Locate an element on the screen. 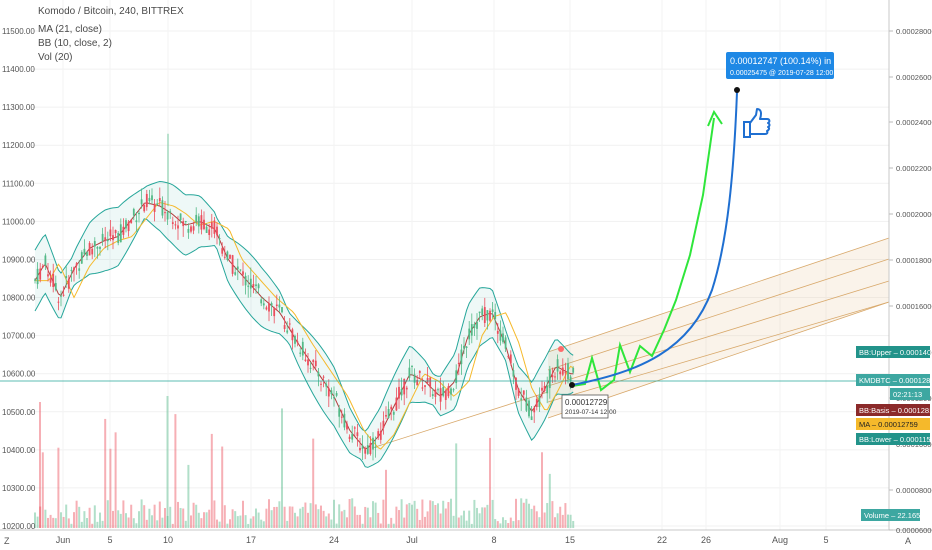 The image size is (932, 550). legend-vol: Vol (20) is located at coordinates (55, 57).